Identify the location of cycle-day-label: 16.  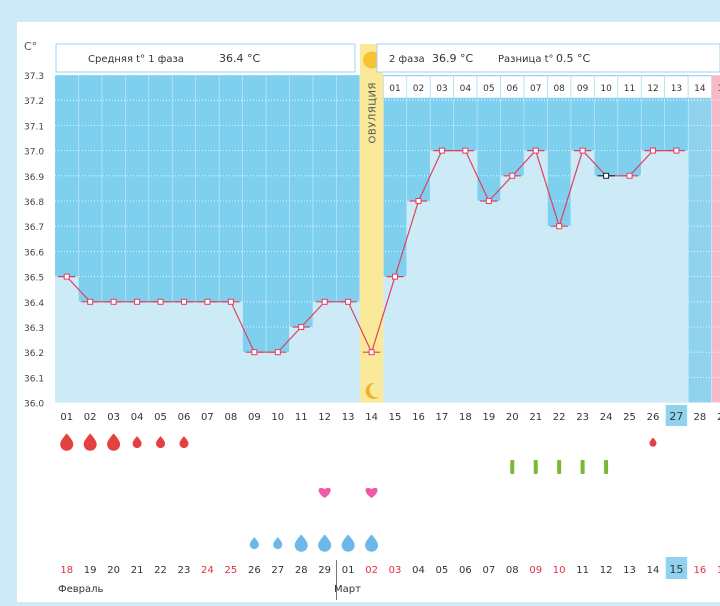
(418, 417).